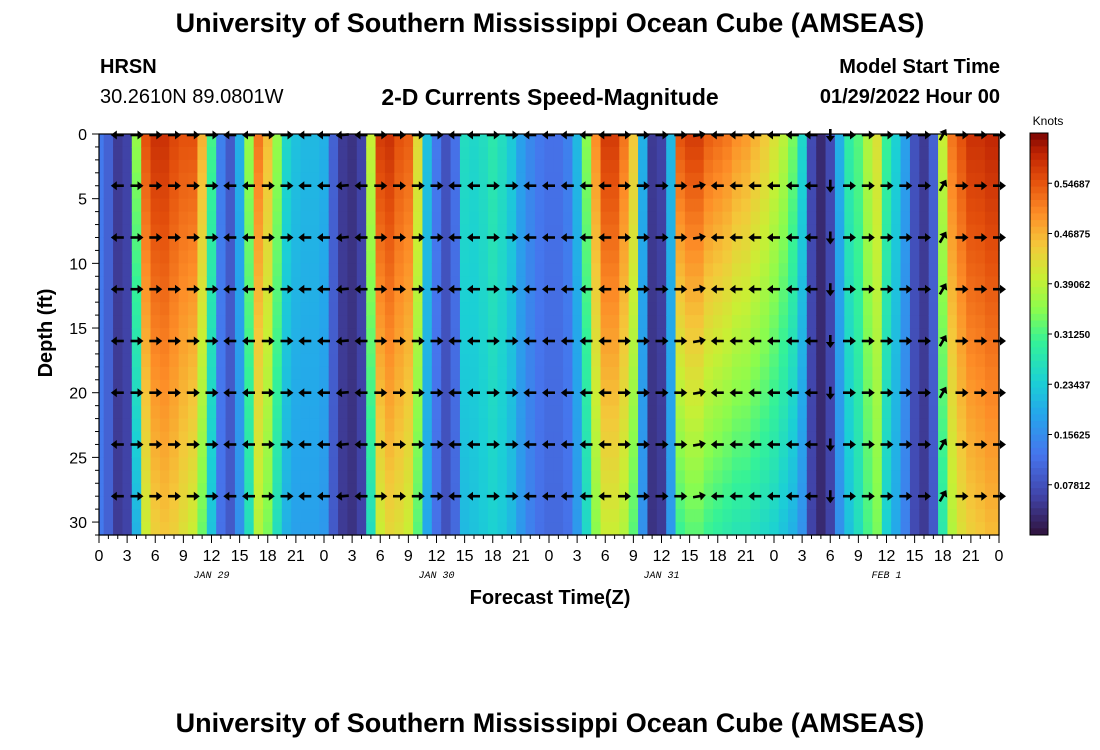  Describe the element at coordinates (1072, 436) in the screenshot. I see `colorbar-label: 0.15625` at that location.